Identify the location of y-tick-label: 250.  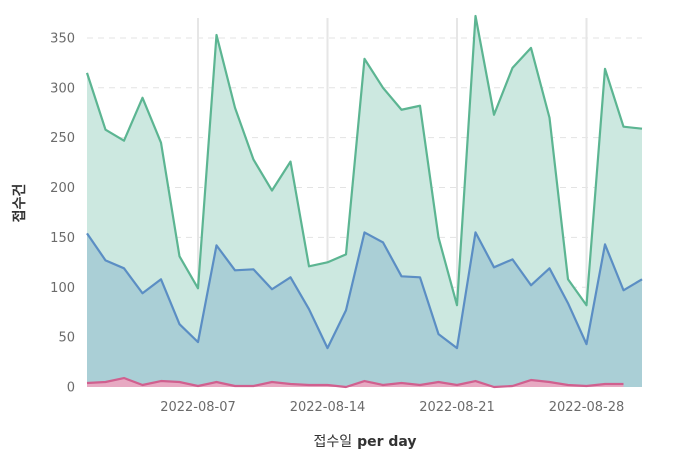
(62, 138).